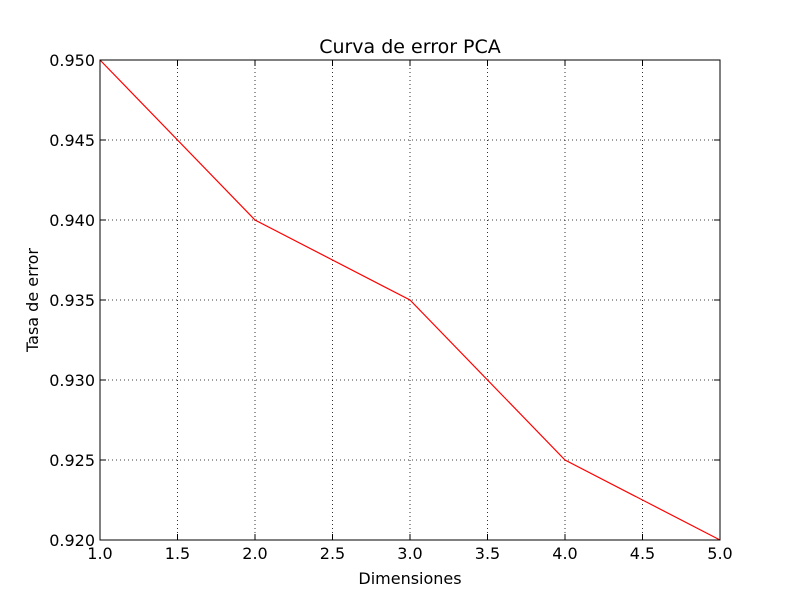 The height and width of the screenshot is (605, 800). I want to click on x-tick-labels: 1.0 1.5 2.0 2.5 3.0 3.5 4.0 4.5 5.0, so click(409, 553).